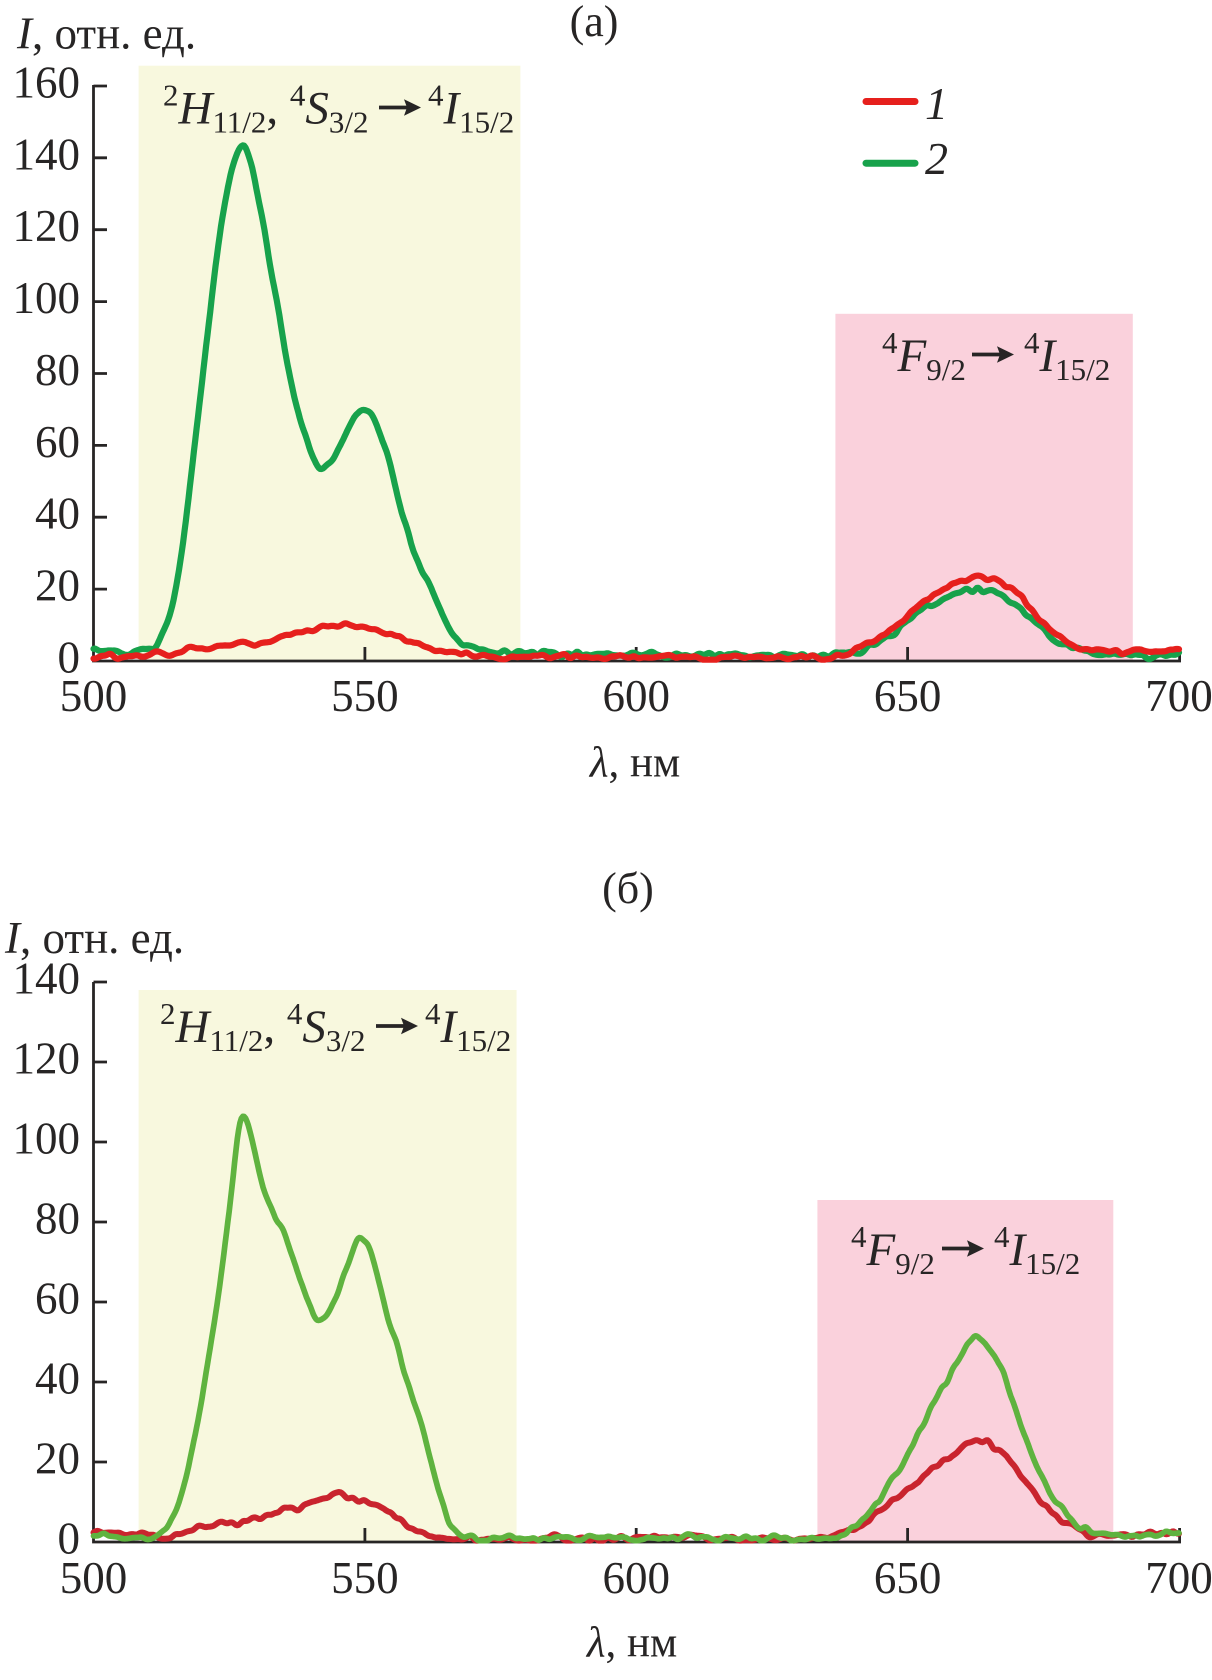 The height and width of the screenshot is (1680, 1212). What do you see at coordinates (936, 103) in the screenshot?
I see `svg-text: 1` at bounding box center [936, 103].